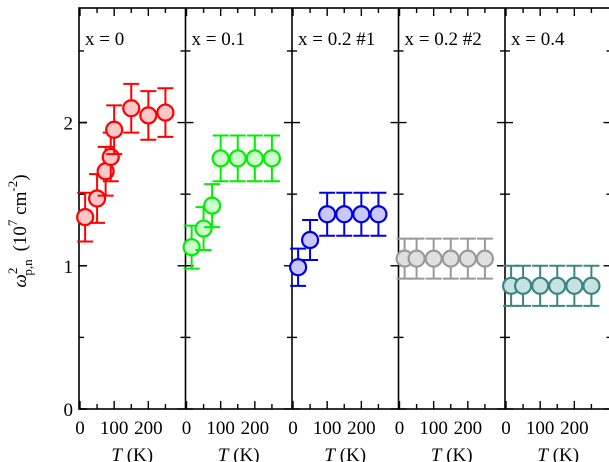 This screenshot has width=609, height=462. I want to click on ylabel-unit-suffix: ), so click(20, 177).